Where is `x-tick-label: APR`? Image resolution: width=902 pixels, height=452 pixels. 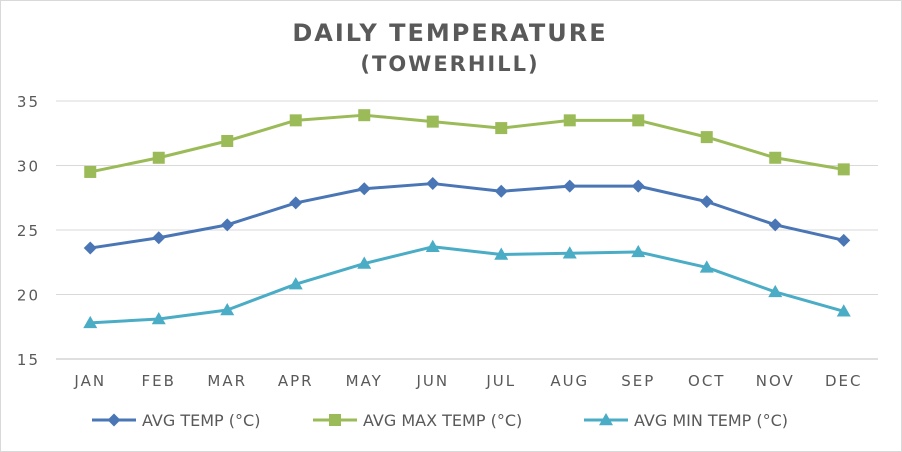 x-tick-label: APR is located at coordinates (296, 381).